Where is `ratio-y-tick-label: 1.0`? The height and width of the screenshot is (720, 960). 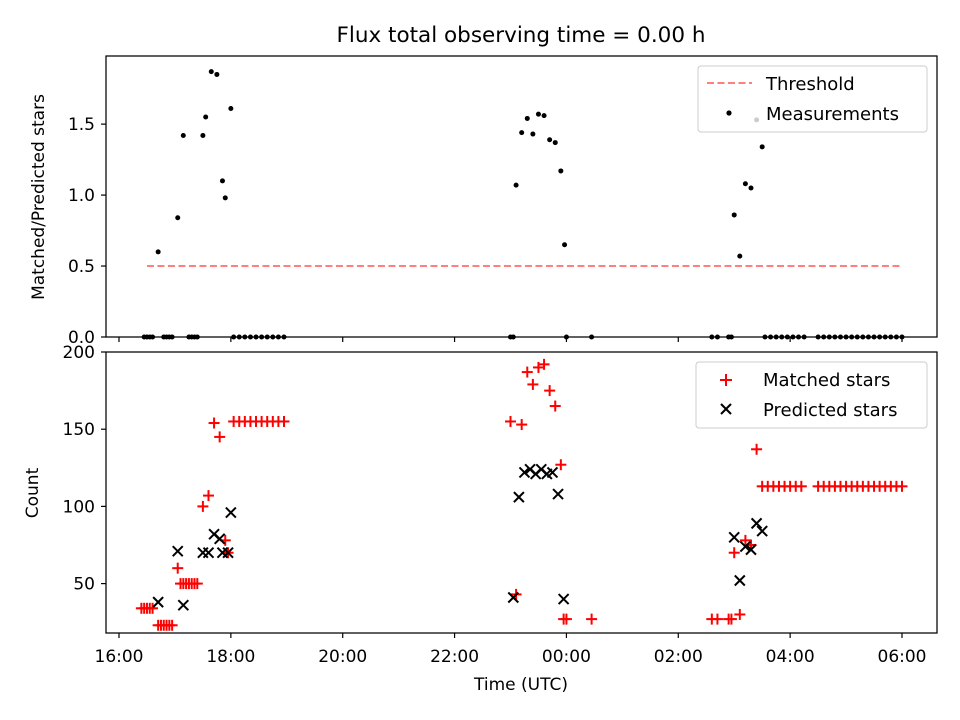
ratio-y-tick-label: 1.0 is located at coordinates (81, 196).